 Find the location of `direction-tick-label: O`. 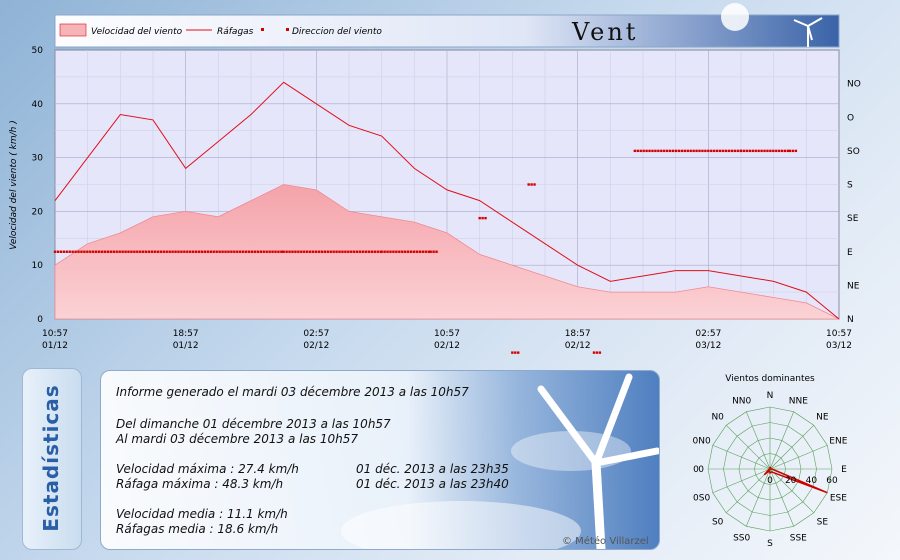

direction-tick-label: O is located at coordinates (850, 118).